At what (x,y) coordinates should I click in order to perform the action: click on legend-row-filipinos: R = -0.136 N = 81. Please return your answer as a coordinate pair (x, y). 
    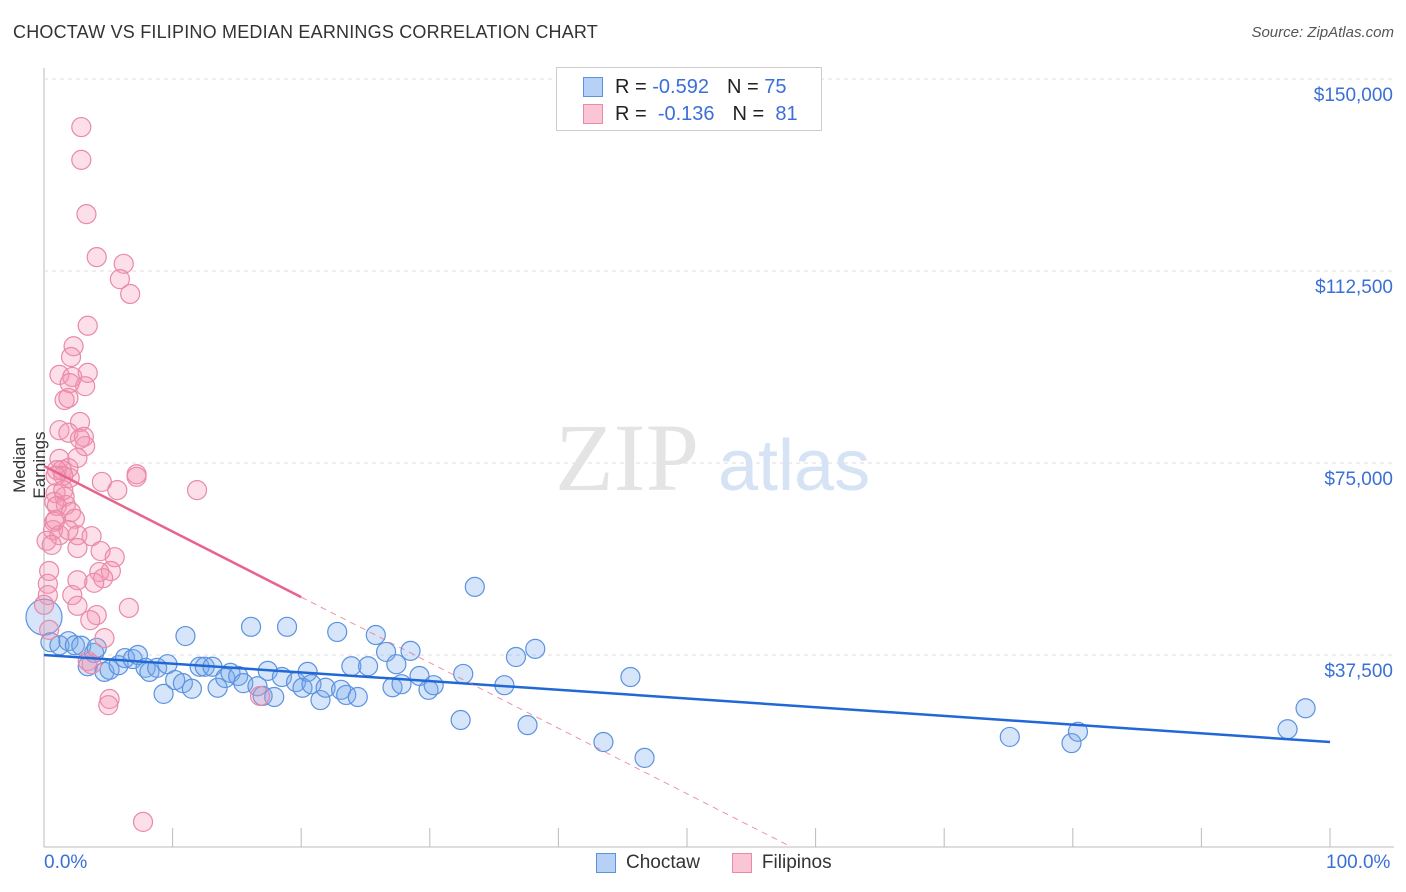
    Looking at the image, I should click on (690, 114).